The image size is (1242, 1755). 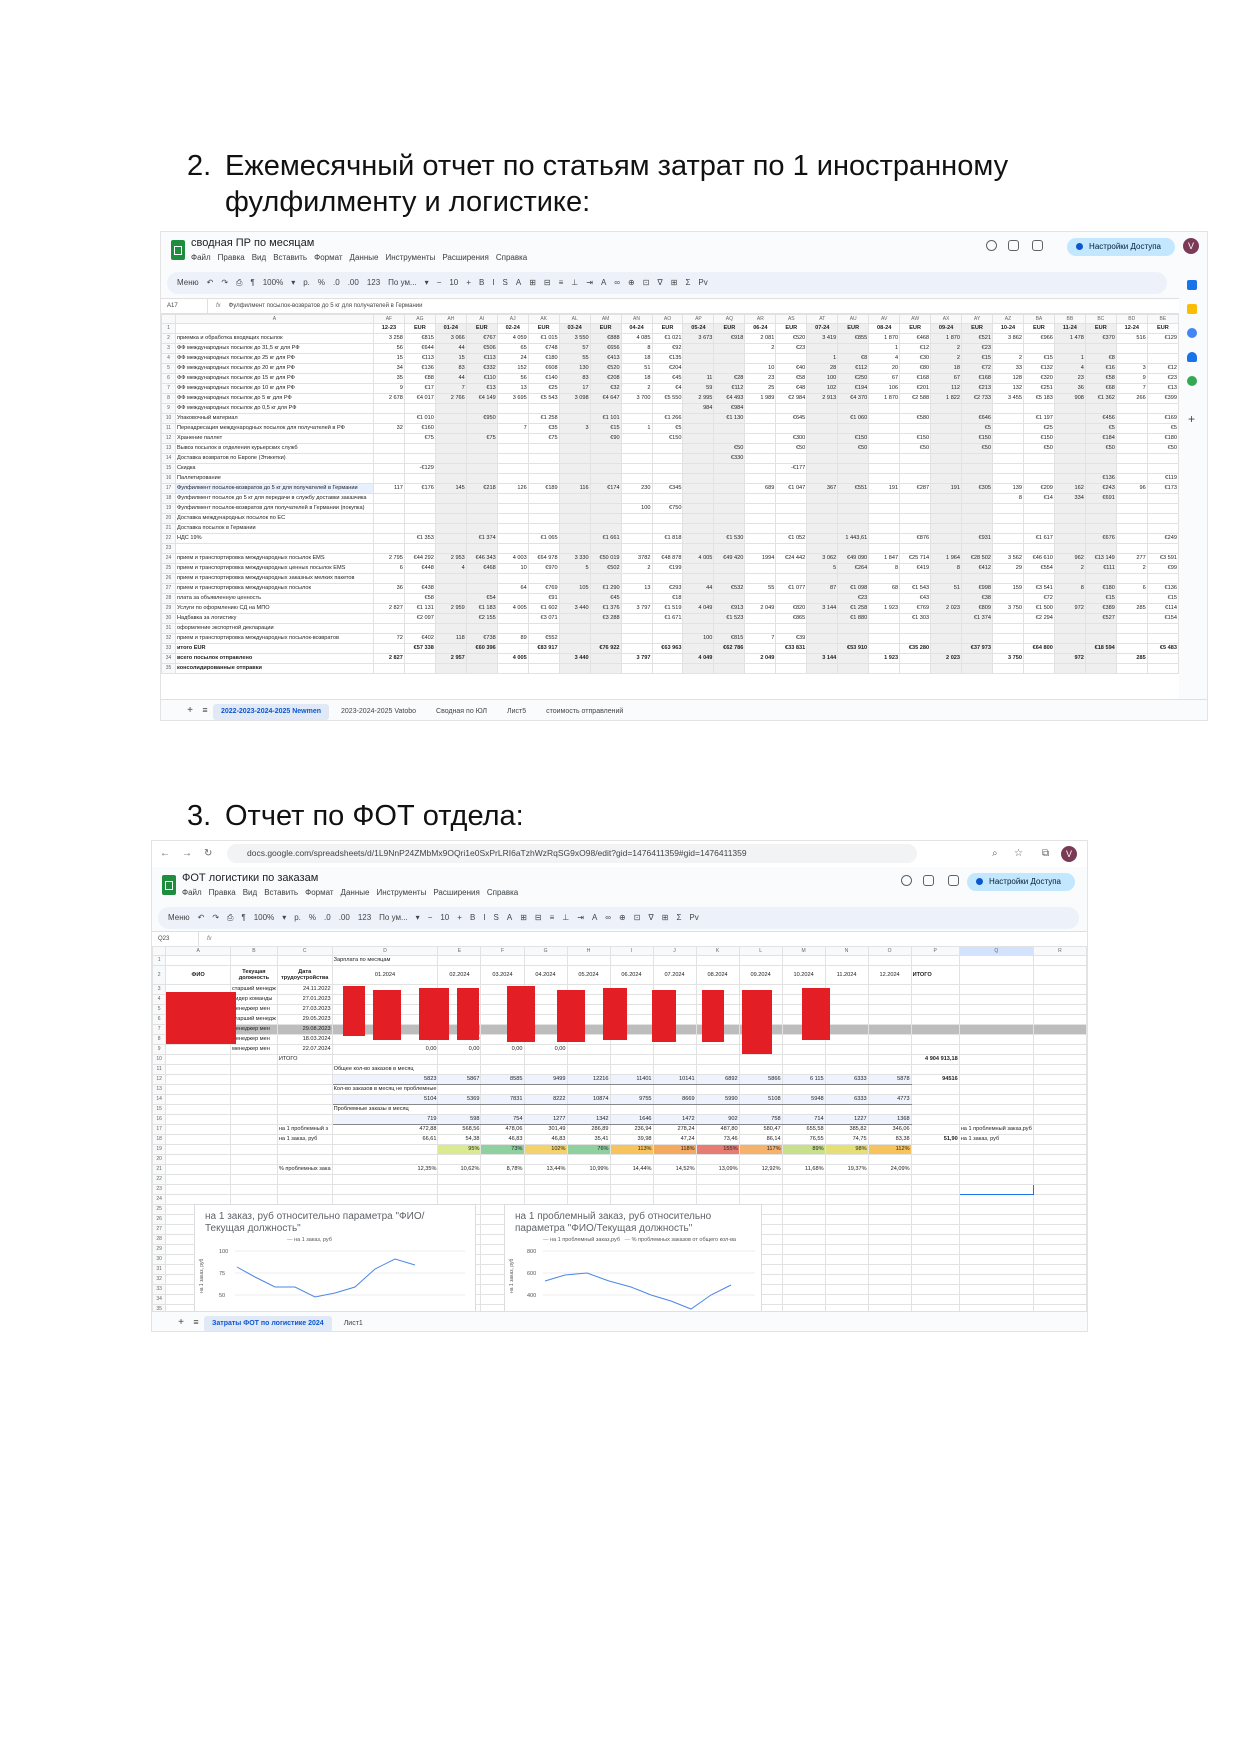 I want to click on cell: €201, so click(x=915, y=388).